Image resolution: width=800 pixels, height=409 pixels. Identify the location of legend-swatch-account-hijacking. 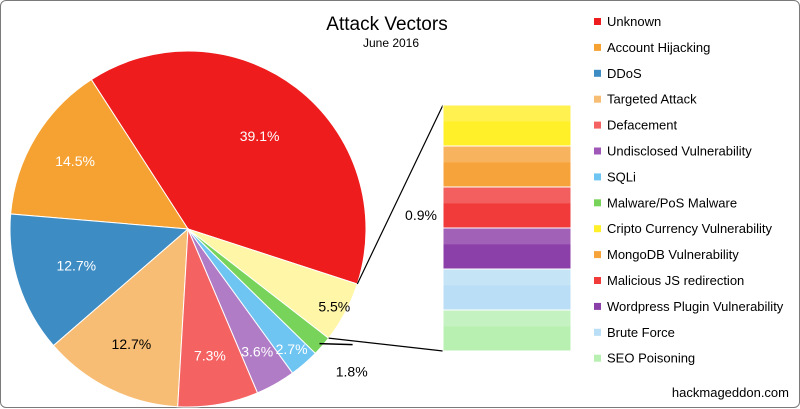
(597, 47).